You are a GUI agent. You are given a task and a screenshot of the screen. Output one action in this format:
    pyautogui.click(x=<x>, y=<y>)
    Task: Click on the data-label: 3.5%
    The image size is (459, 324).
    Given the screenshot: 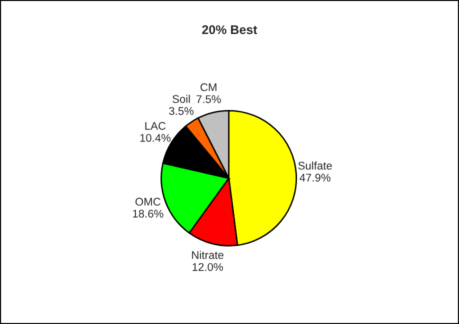 What is the action you would take?
    pyautogui.click(x=181, y=111)
    